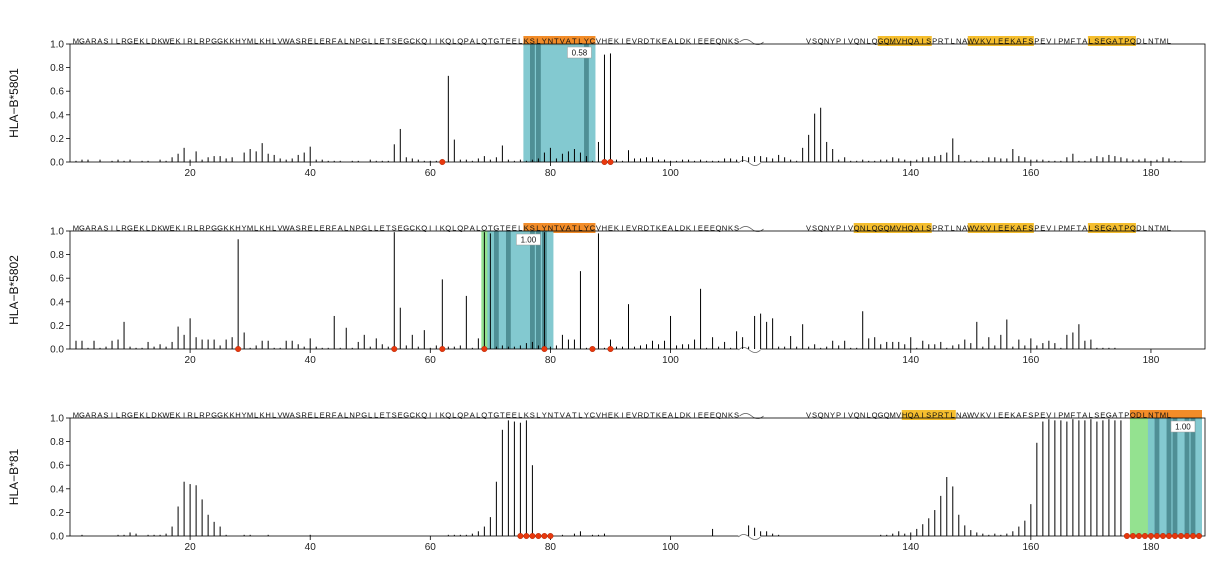 The image size is (1214, 566). What do you see at coordinates (431, 173) in the screenshot?
I see `x-tick-label: 60` at bounding box center [431, 173].